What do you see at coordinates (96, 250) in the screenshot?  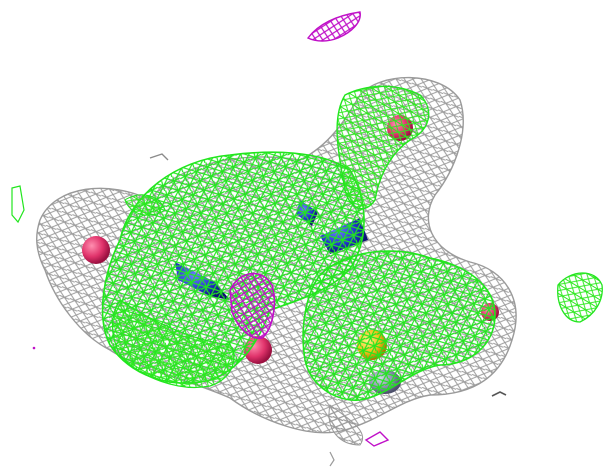 I see `oxygen-atom` at bounding box center [96, 250].